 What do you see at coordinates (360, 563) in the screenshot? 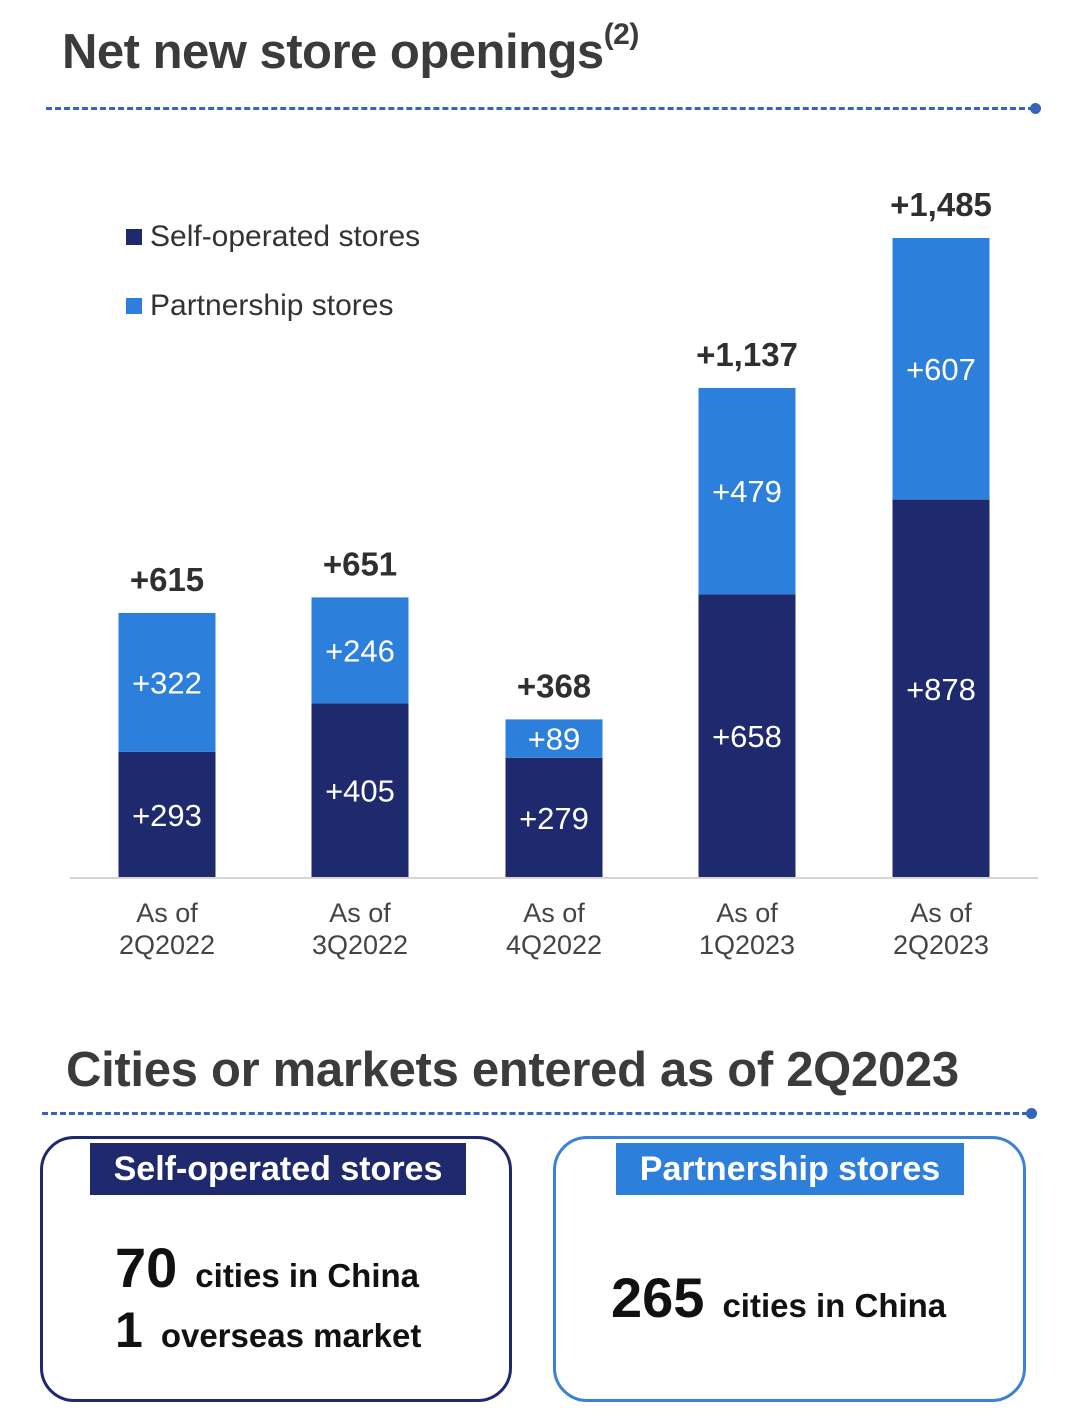
I see `total-label: +651` at bounding box center [360, 563].